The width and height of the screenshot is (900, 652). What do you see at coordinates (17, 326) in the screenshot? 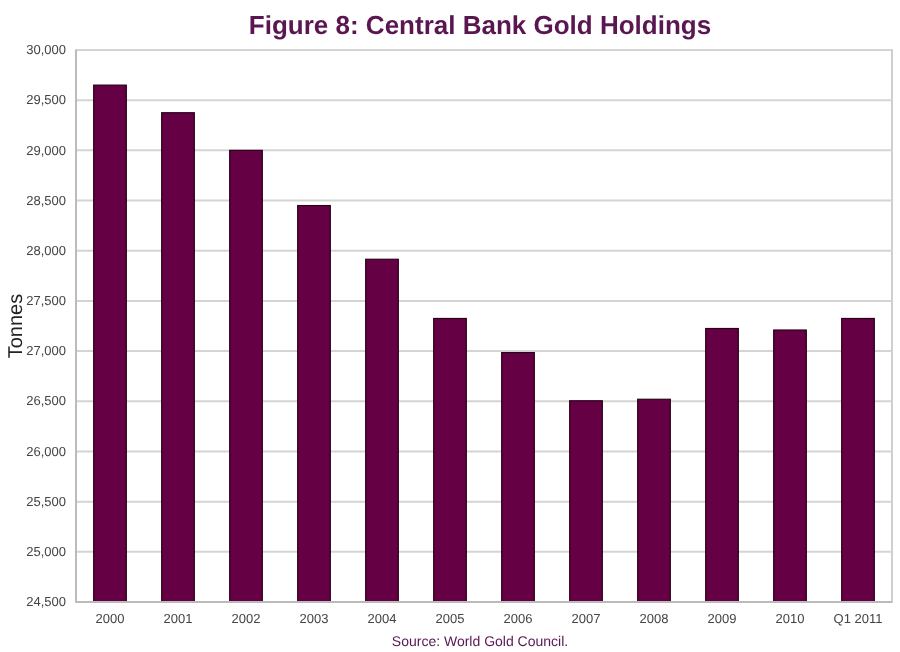
I see `y-axis-title: Tonnes` at bounding box center [17, 326].